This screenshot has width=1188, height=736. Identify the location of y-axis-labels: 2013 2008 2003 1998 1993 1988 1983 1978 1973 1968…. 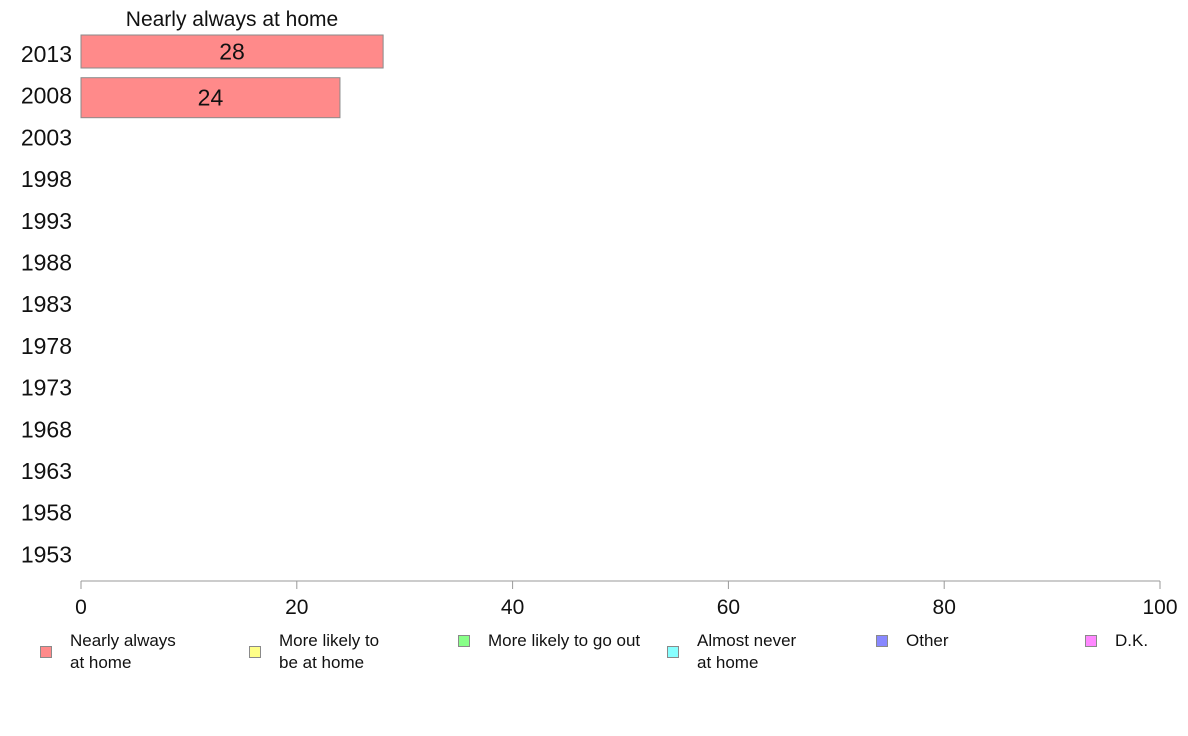
(46, 304).